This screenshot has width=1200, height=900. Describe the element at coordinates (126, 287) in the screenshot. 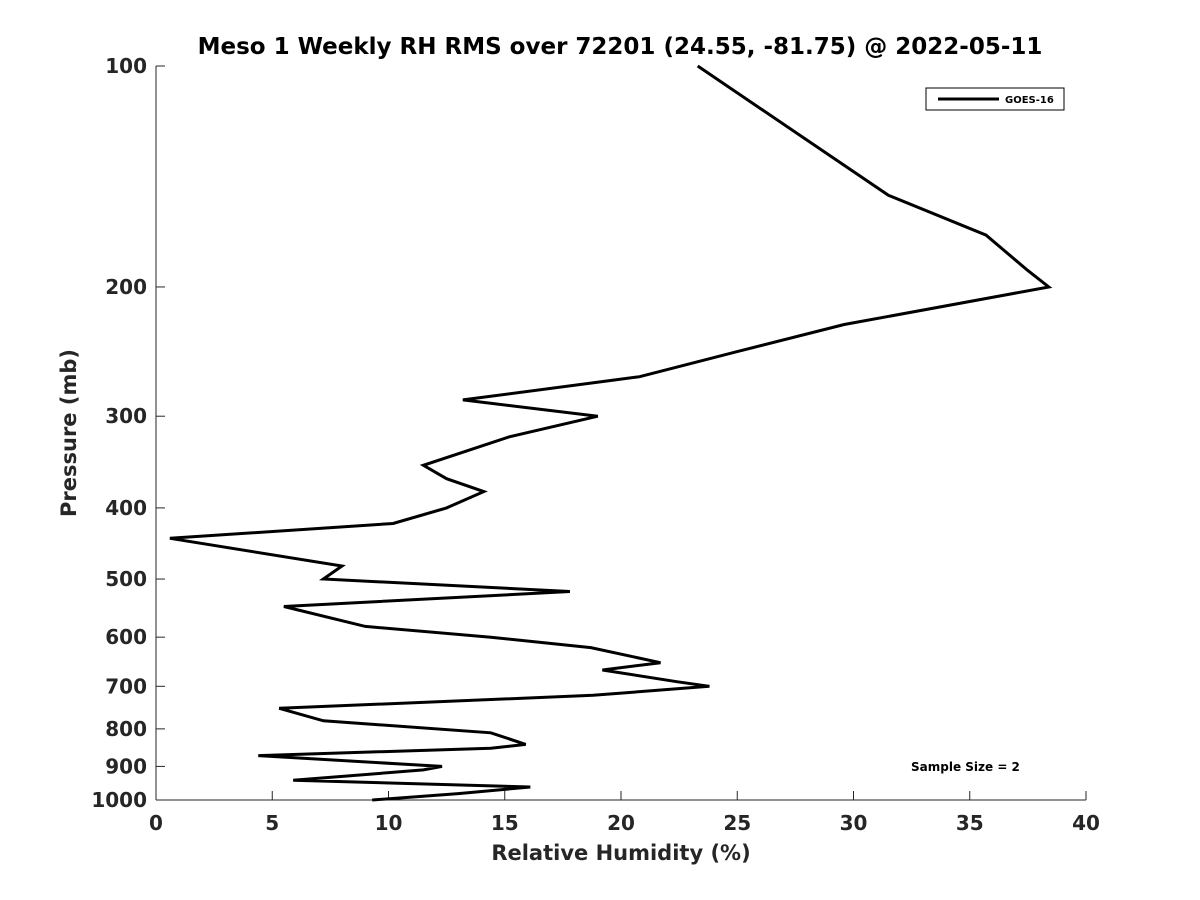

I see `y-tick-label: 200` at that location.